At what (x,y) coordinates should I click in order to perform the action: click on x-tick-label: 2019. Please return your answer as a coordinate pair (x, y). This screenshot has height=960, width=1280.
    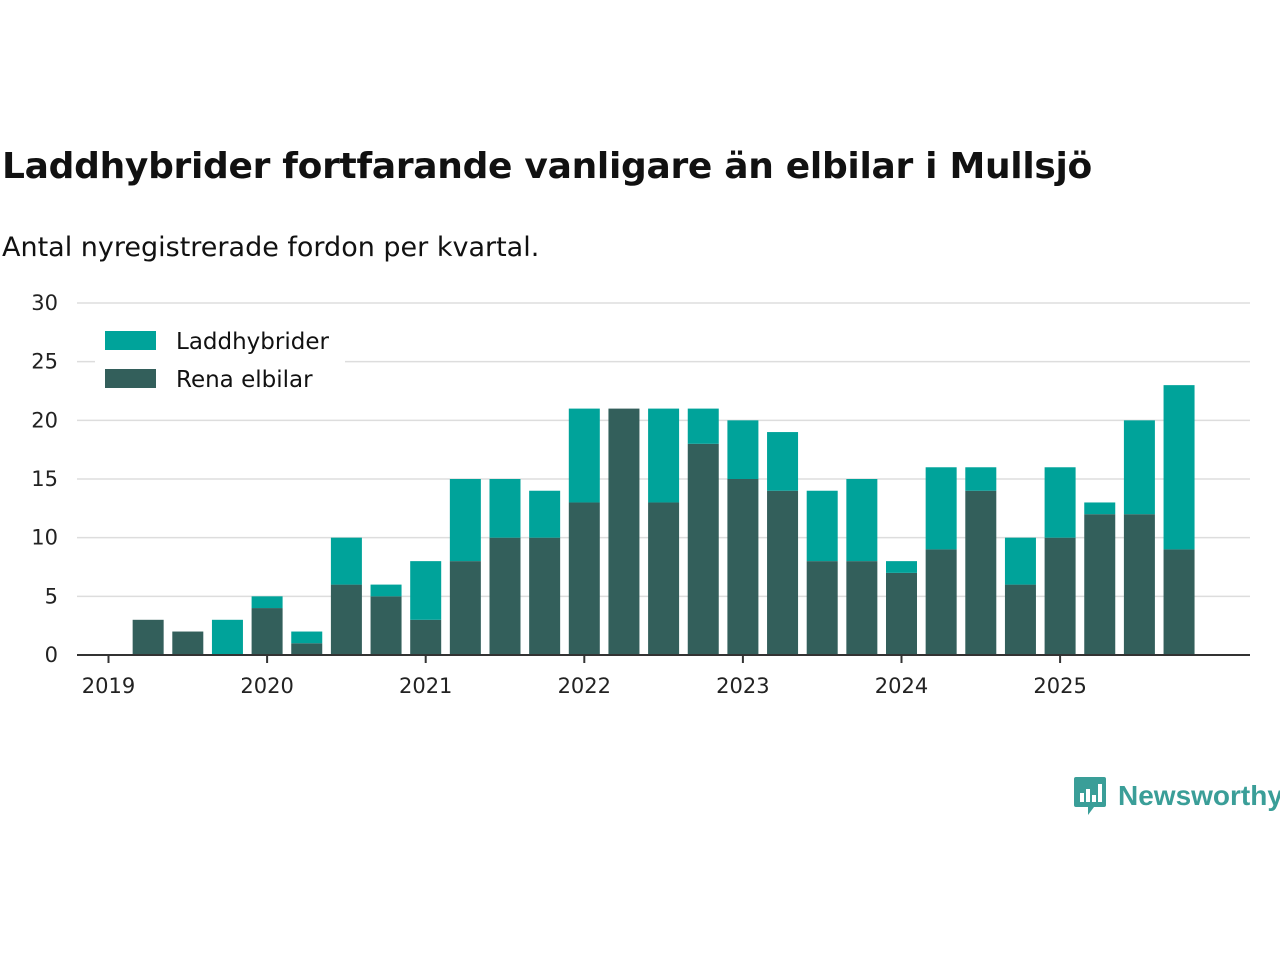
    Looking at the image, I should click on (108, 686).